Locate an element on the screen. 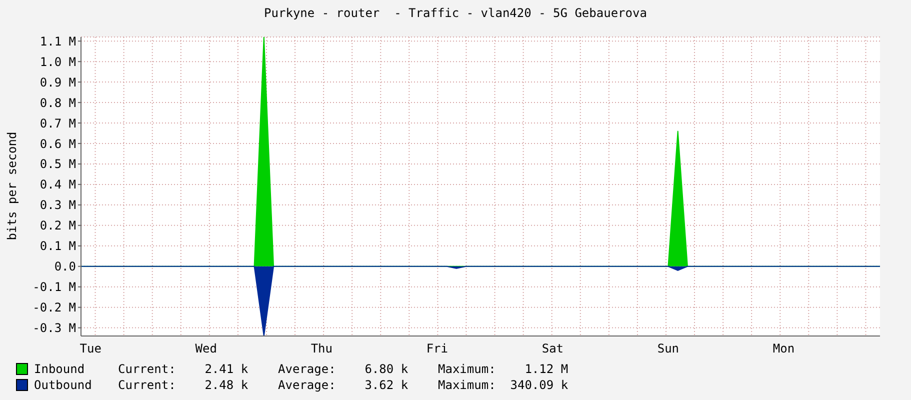 The width and height of the screenshot is (911, 400). x-tick-label: Fri is located at coordinates (437, 349).